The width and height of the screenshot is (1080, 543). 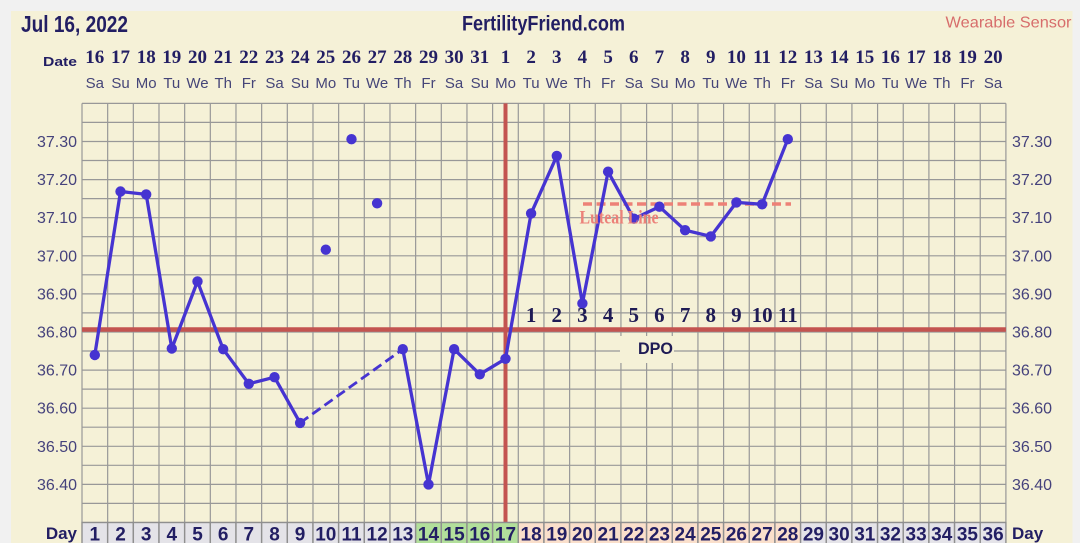 I want to click on svg-text: 37.00, so click(x=1032, y=256).